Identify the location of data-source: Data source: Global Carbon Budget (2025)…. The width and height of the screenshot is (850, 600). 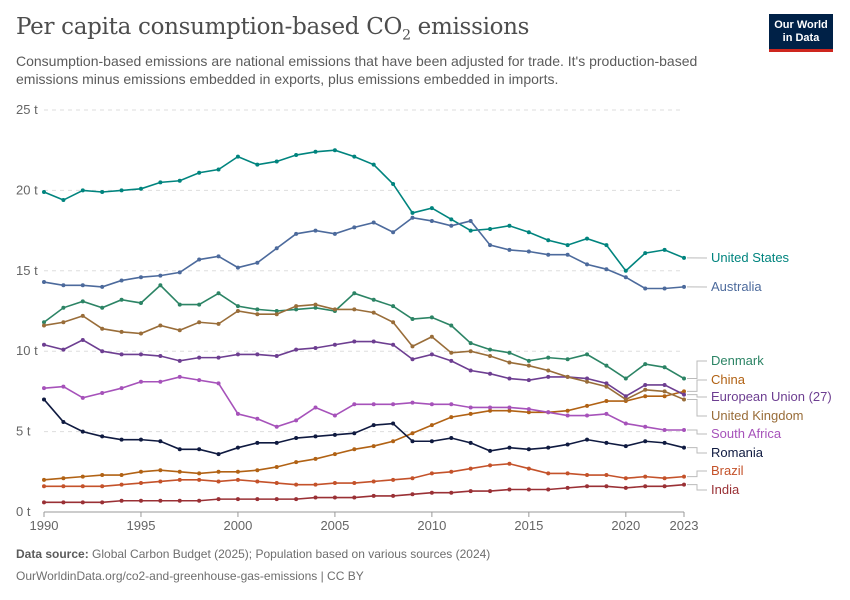
(253, 554).